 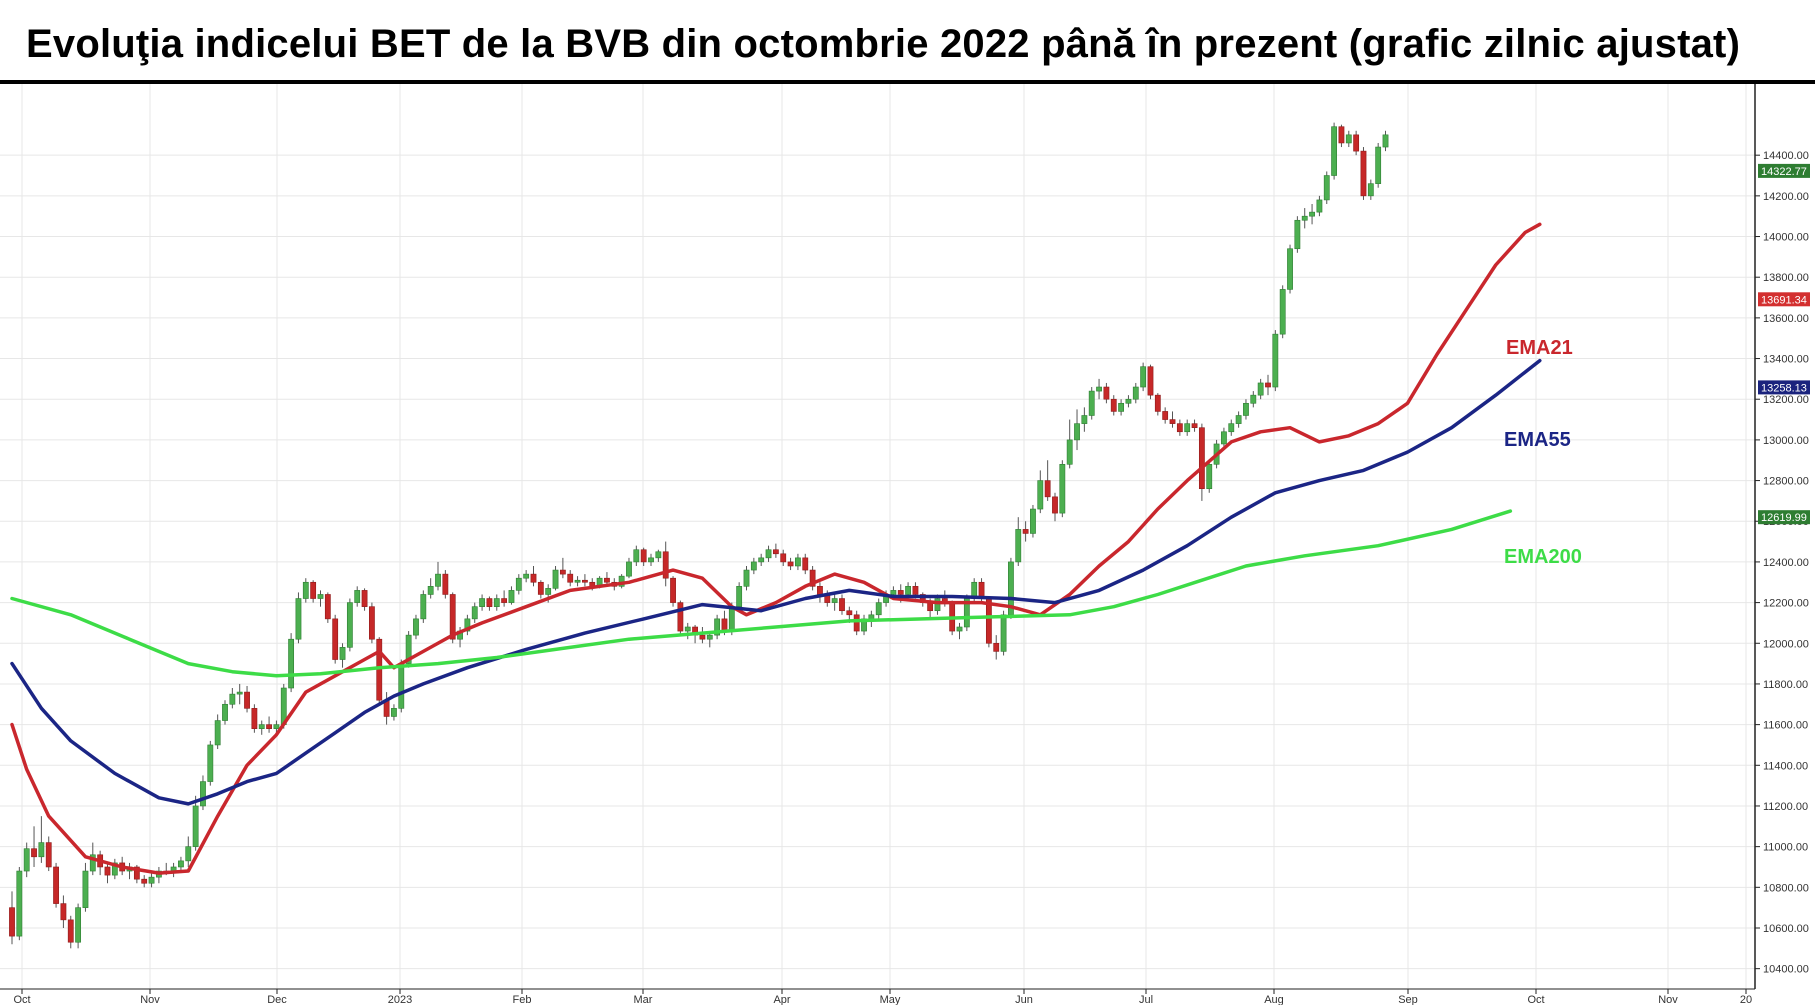 I want to click on x-tick-label: Aug, so click(x=1274, y=999).